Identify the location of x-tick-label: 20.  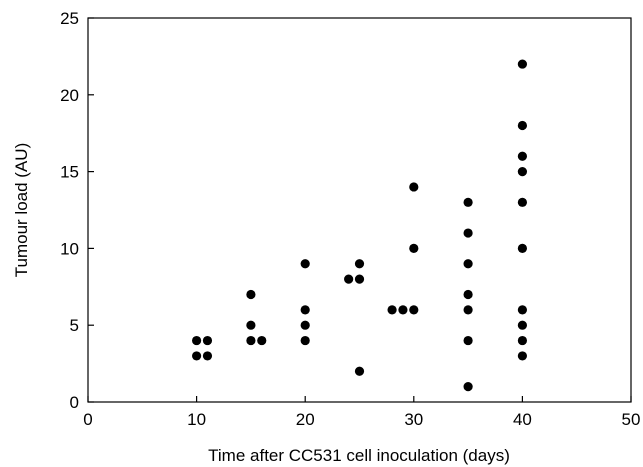
(305, 419).